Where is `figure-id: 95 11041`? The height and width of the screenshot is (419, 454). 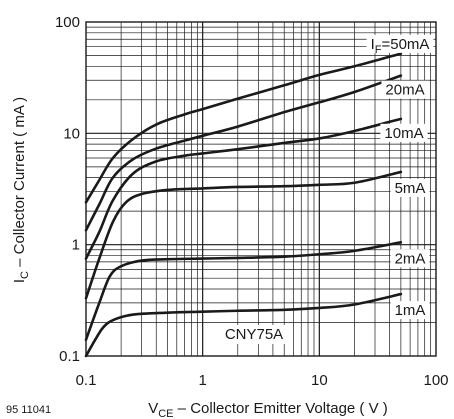
figure-id: 95 11041 is located at coordinates (28, 410).